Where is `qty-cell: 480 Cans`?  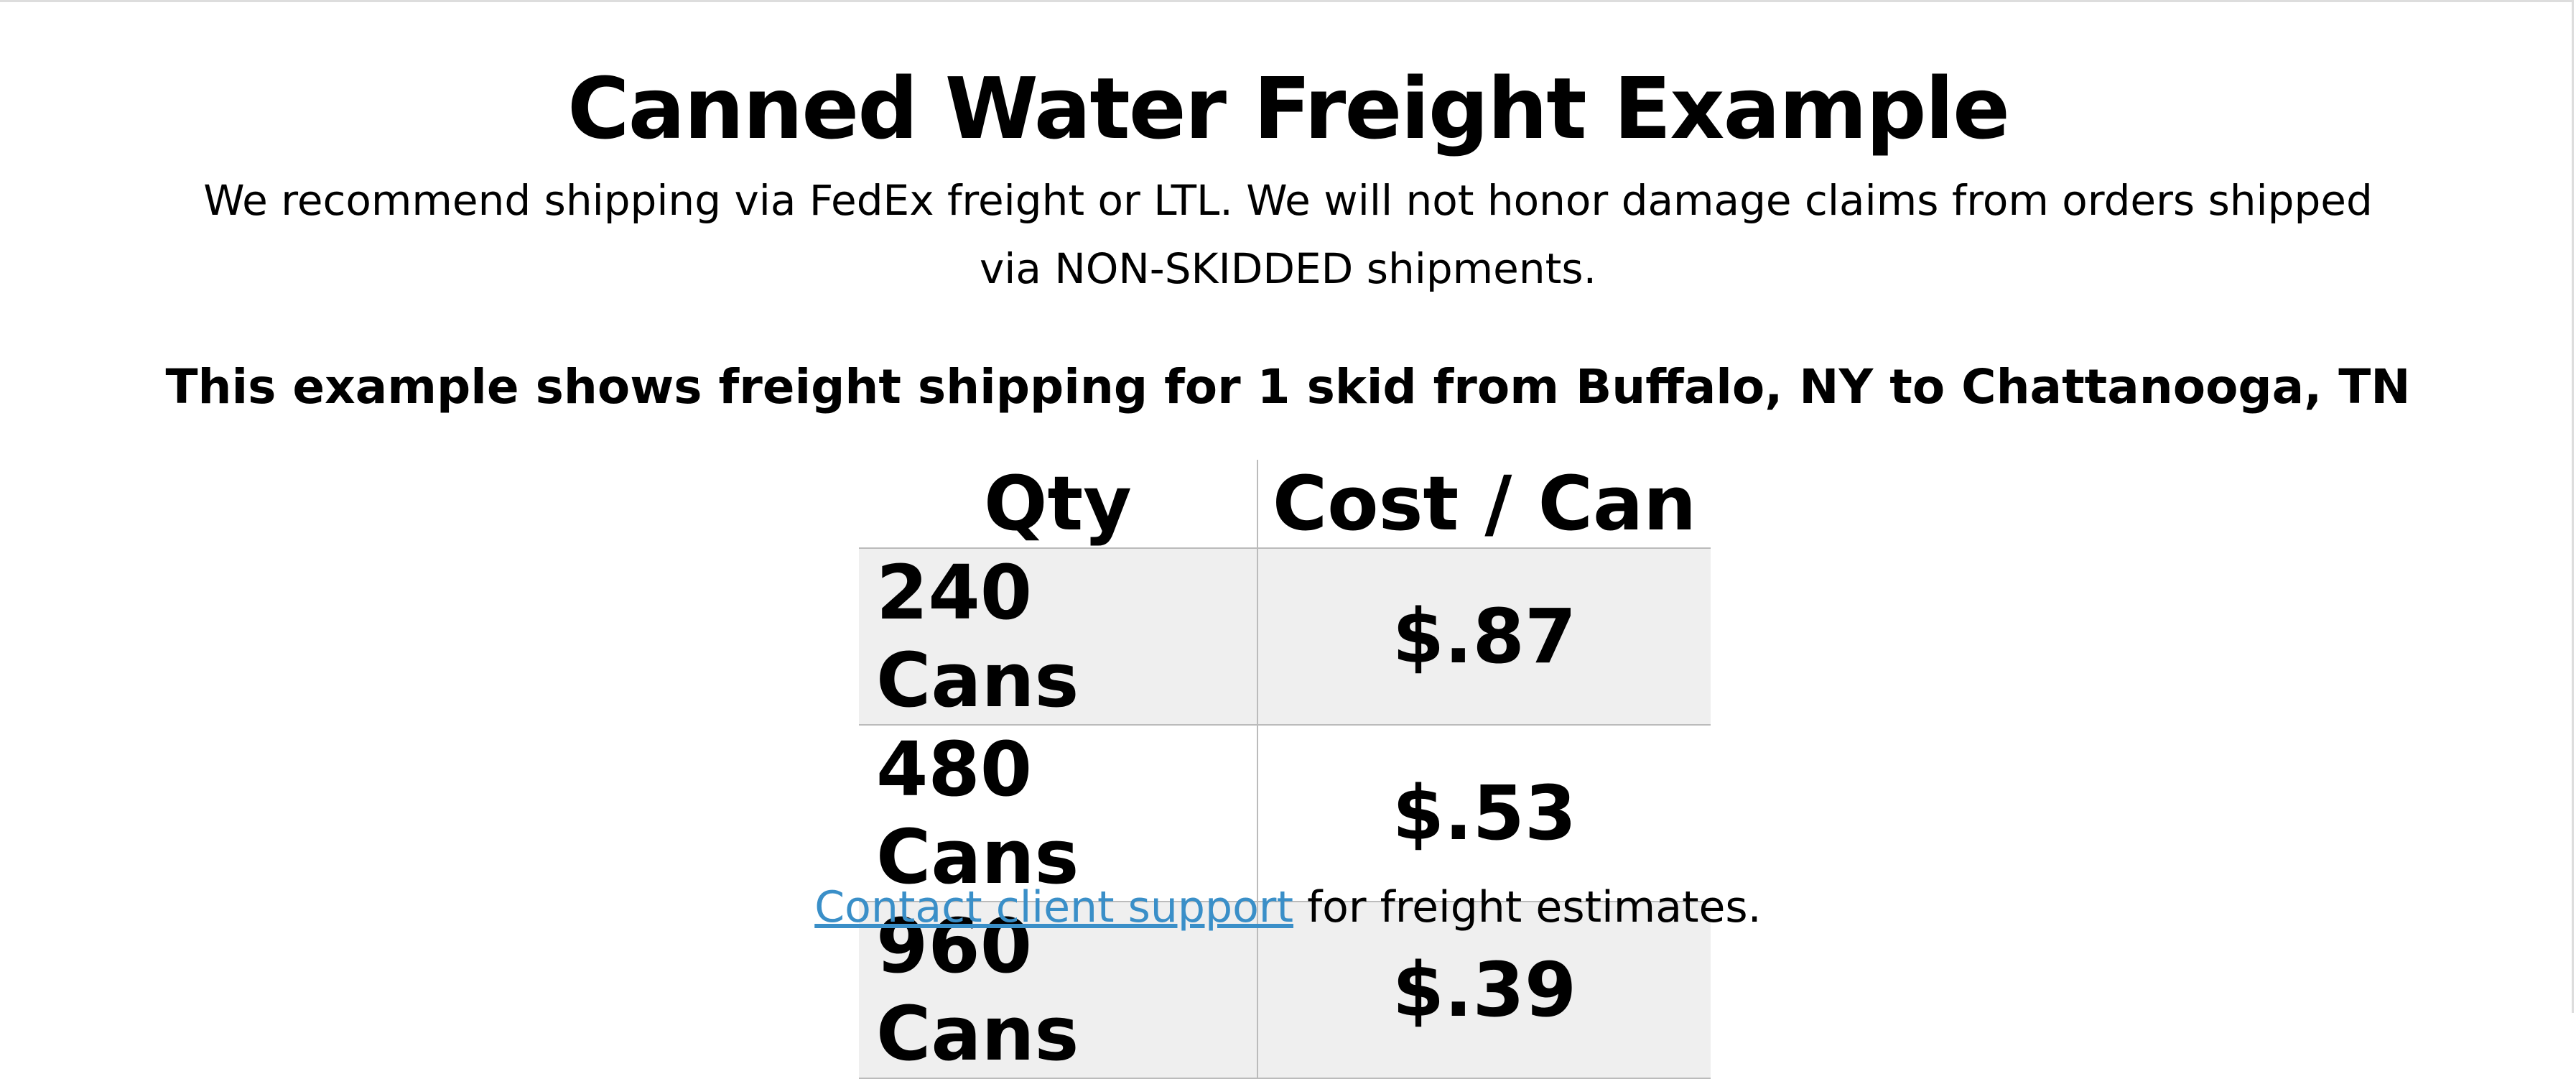
qty-cell: 480 Cans is located at coordinates (1058, 813).